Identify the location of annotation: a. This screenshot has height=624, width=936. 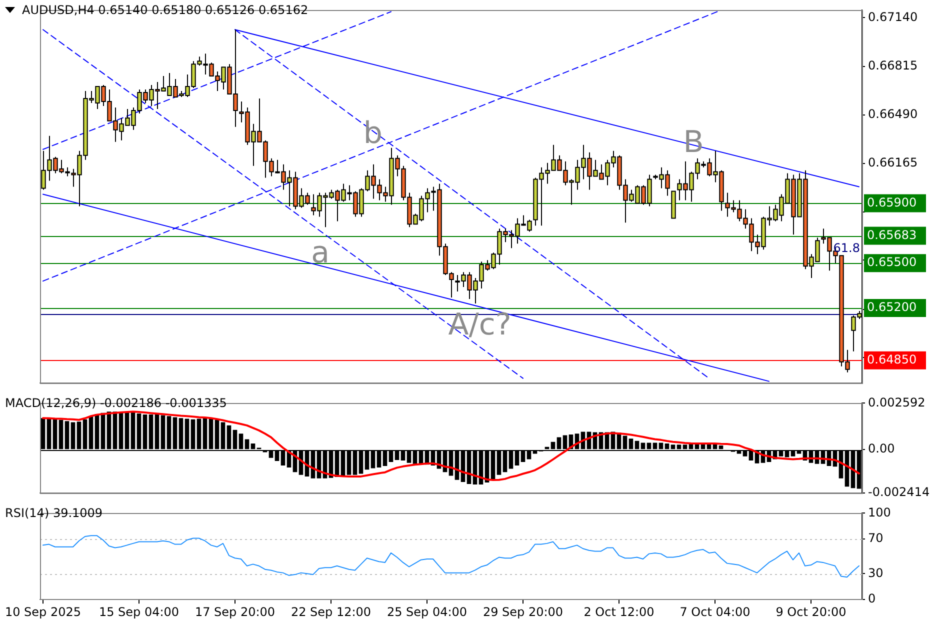
(320, 252).